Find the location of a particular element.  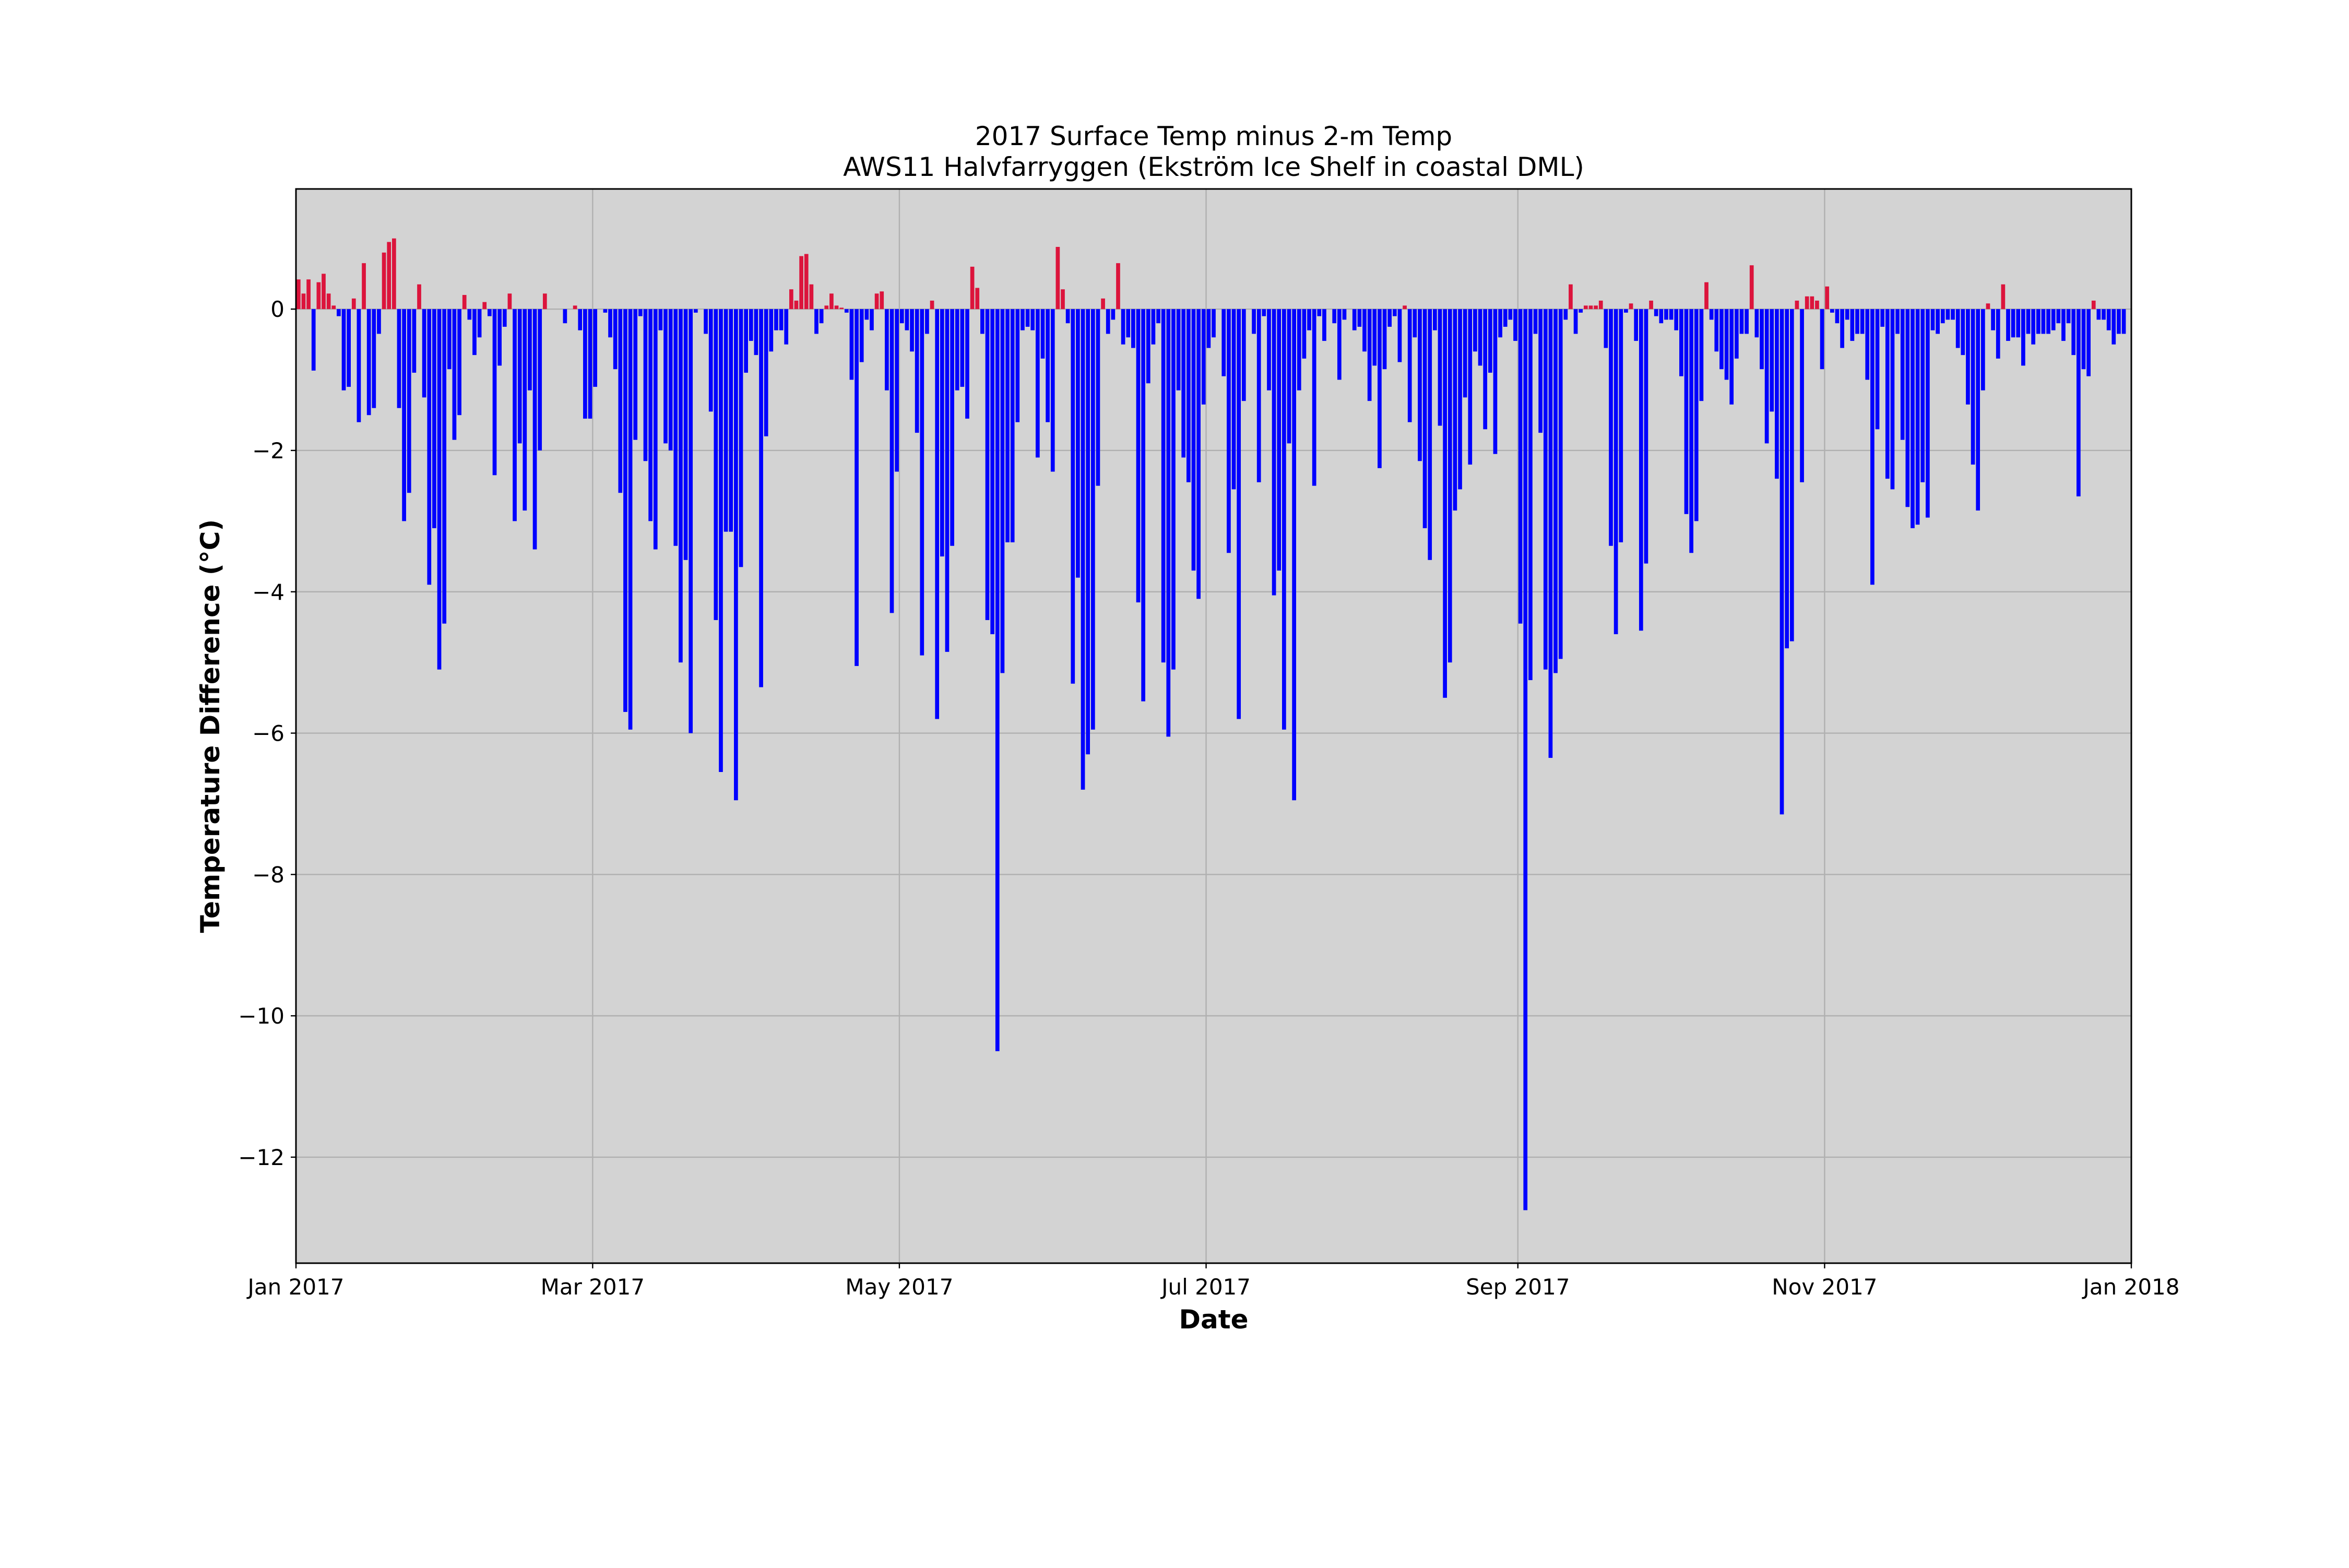

y-tick-label: −2 is located at coordinates (268, 451).